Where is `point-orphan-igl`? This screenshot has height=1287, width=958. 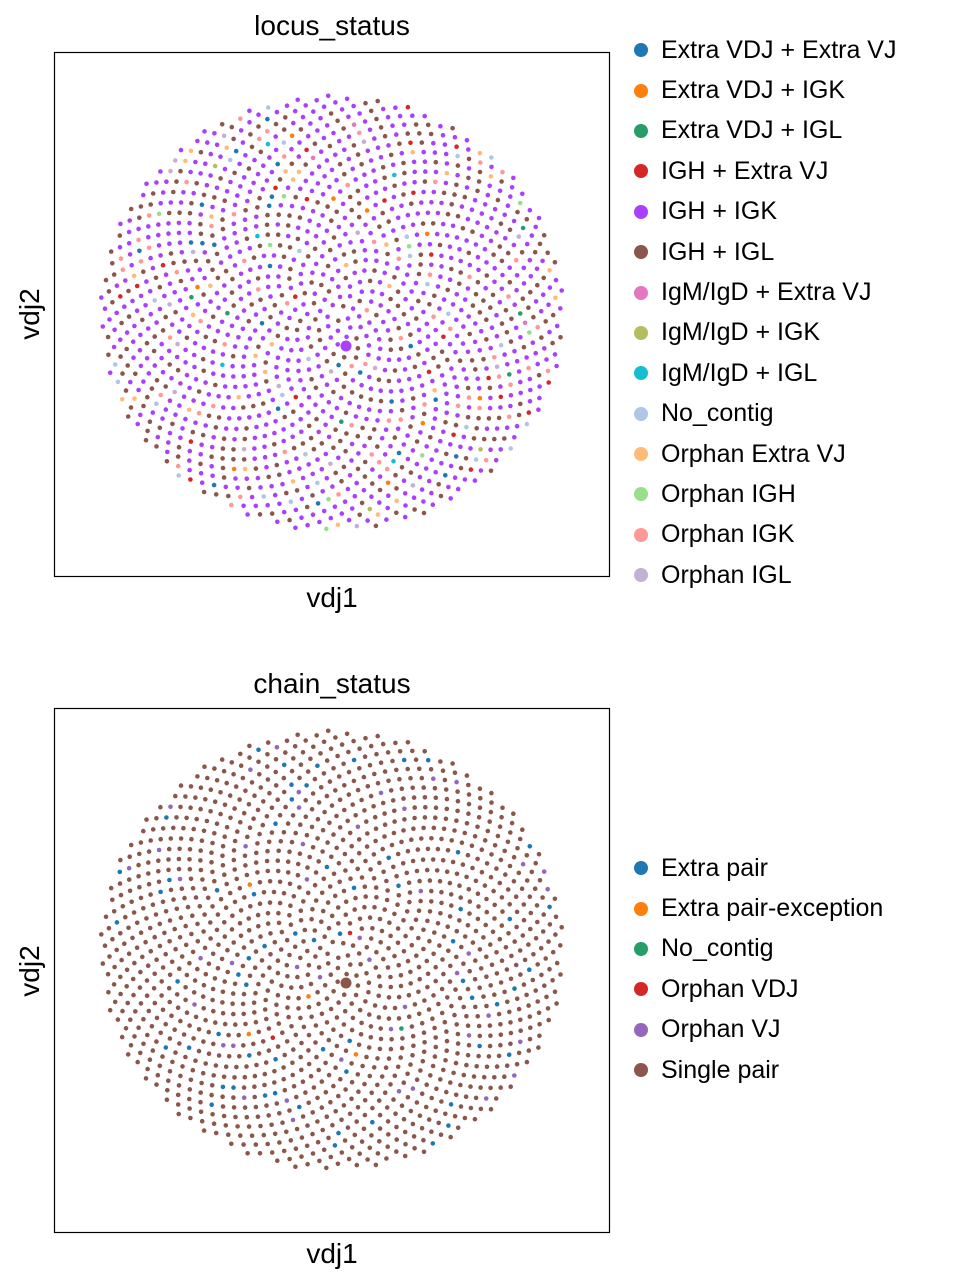
point-orphan-igl is located at coordinates (375, 368).